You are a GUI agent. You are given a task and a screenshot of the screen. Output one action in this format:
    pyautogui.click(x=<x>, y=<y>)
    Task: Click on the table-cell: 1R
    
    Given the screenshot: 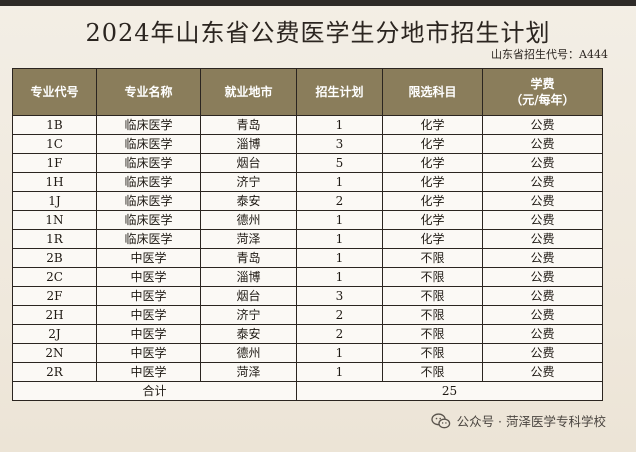 What is the action you would take?
    pyautogui.click(x=54, y=239)
    